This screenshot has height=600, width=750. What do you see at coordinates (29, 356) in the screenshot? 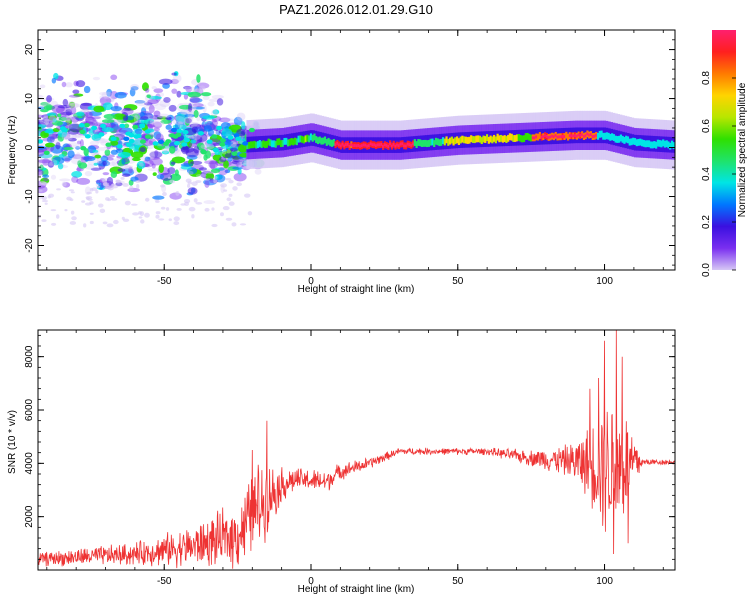
I see `snr-y-tick-label: 8000` at bounding box center [29, 356].